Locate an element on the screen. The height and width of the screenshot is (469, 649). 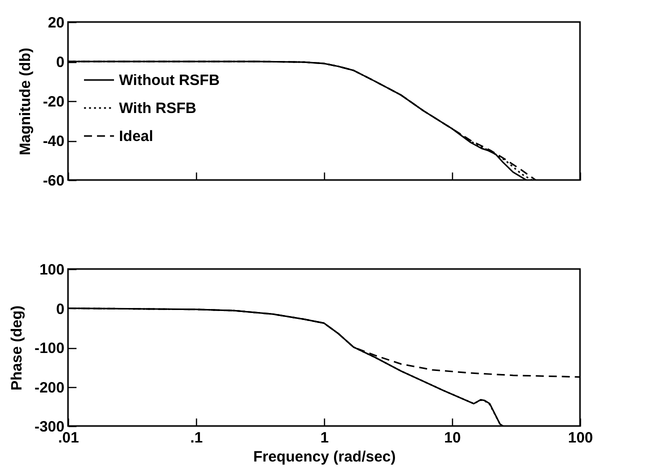
legend-label: Without RSFB is located at coordinates (169, 80).